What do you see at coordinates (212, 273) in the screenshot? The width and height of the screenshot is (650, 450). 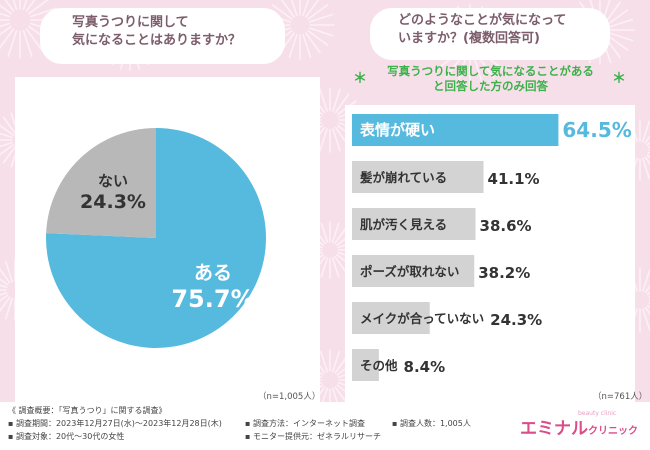 I see `pie-category-aru: ある` at bounding box center [212, 273].